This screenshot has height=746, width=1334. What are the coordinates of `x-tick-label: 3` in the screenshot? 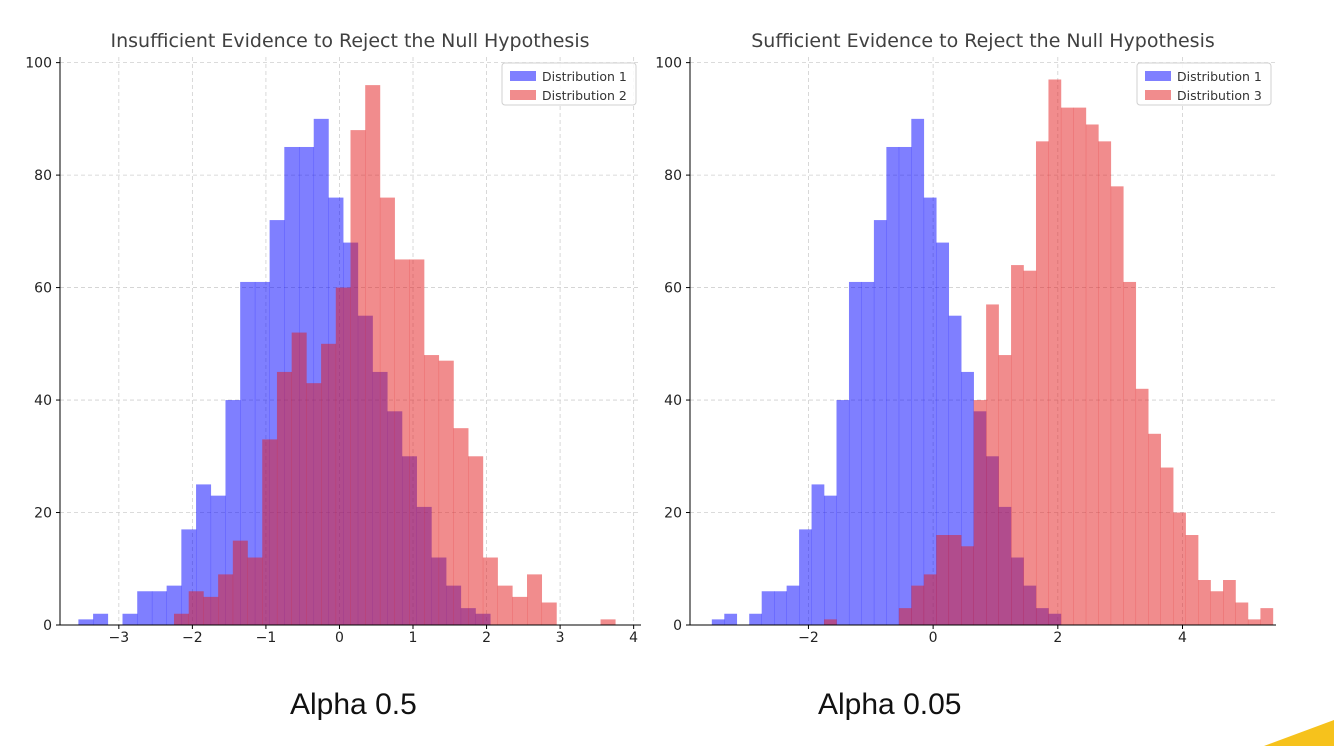 It's located at (560, 638).